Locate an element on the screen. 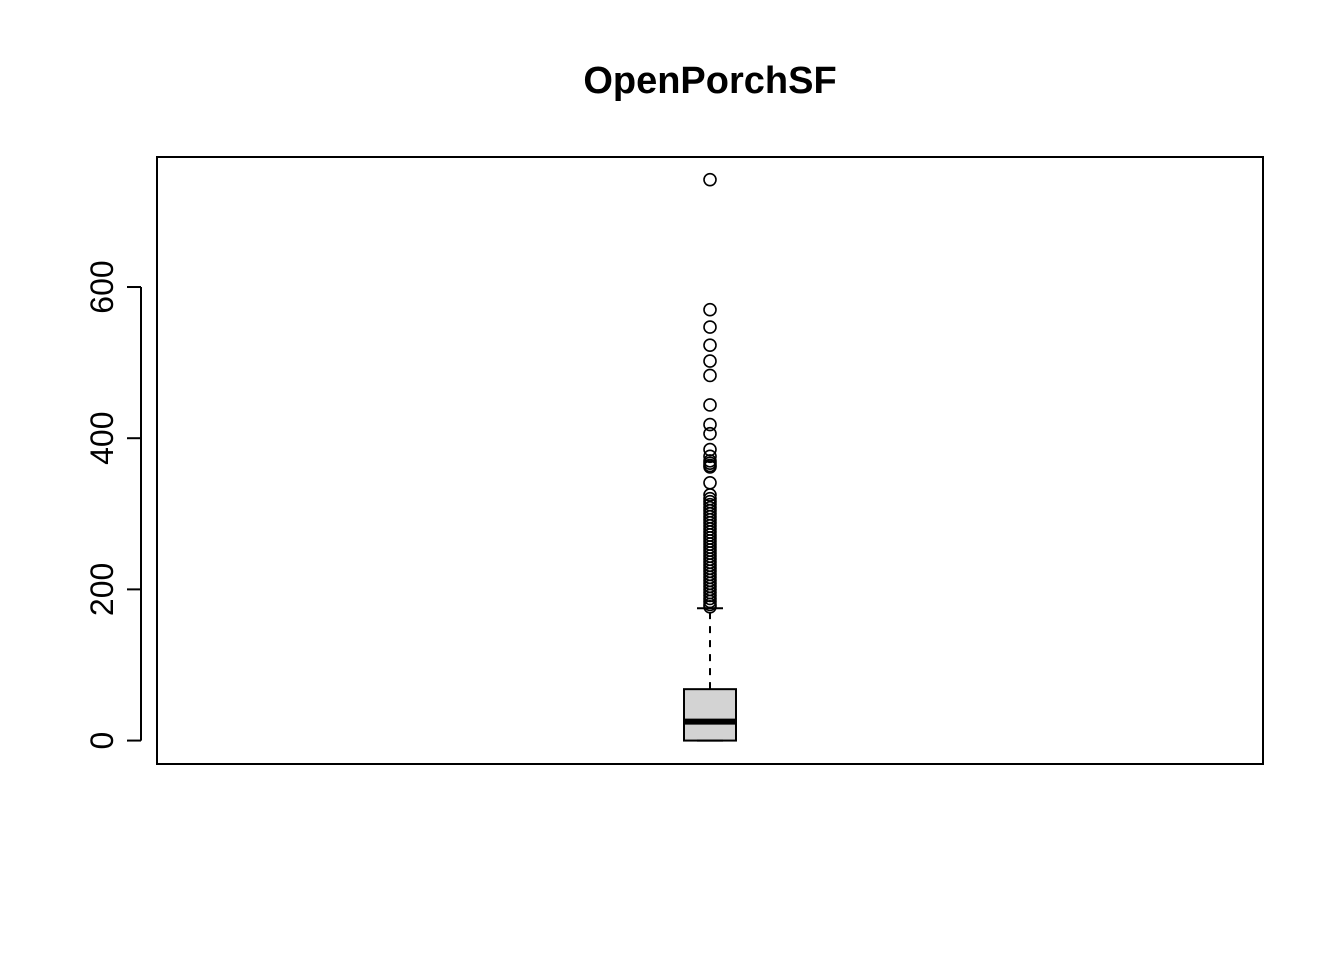  y-axis: 0 200 400 600 is located at coordinates (113, 505).